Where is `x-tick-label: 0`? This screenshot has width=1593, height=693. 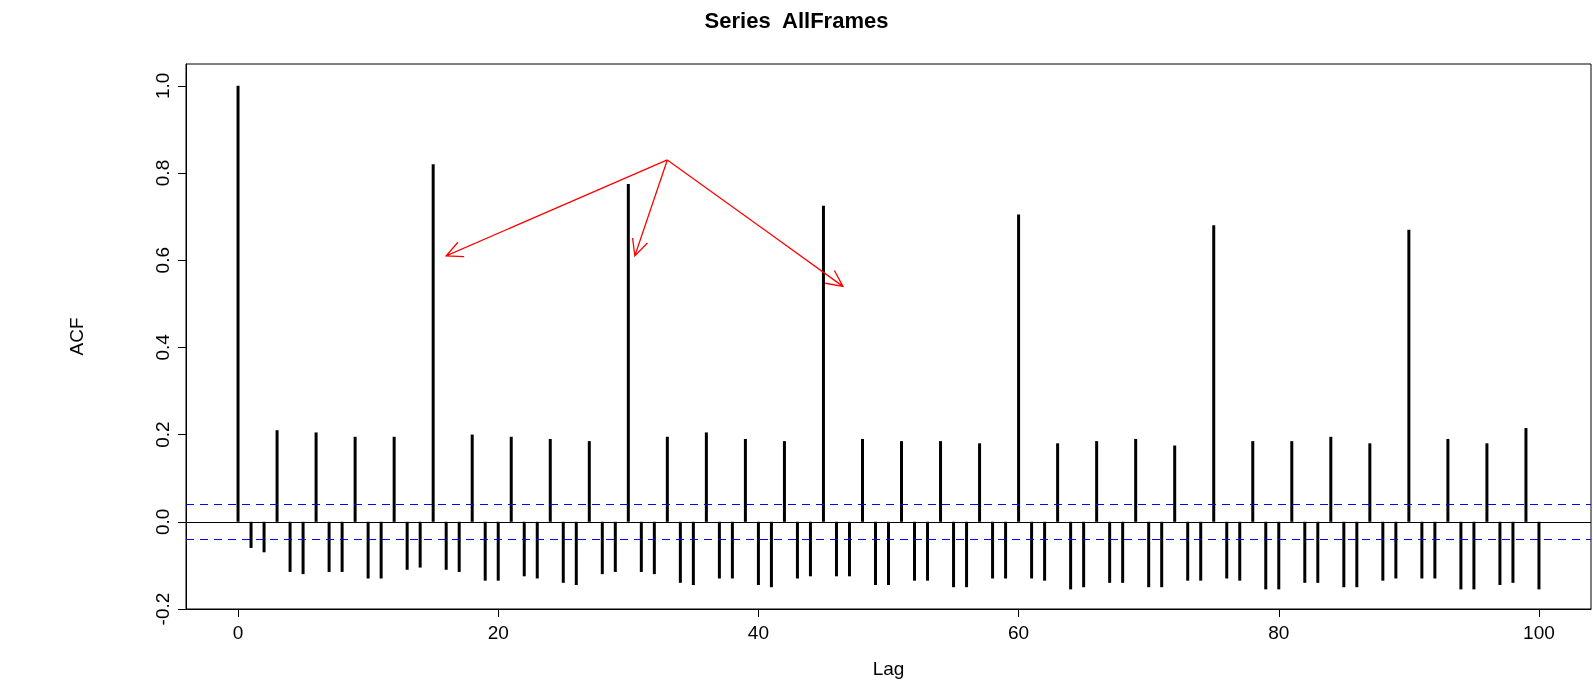 x-tick-label: 0 is located at coordinates (238, 632).